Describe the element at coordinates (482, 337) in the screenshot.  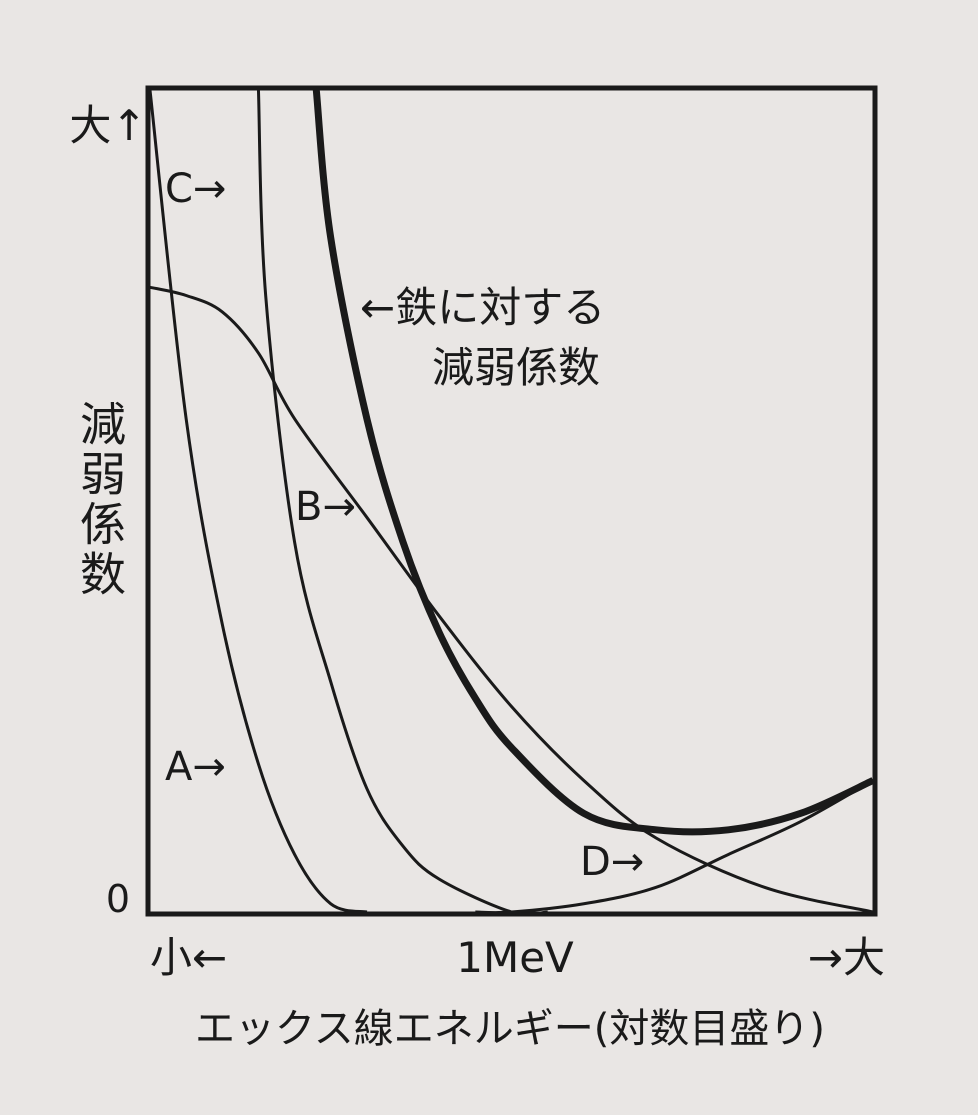
I see `series-label-iron: ←鉄に対する減弱係数` at that location.